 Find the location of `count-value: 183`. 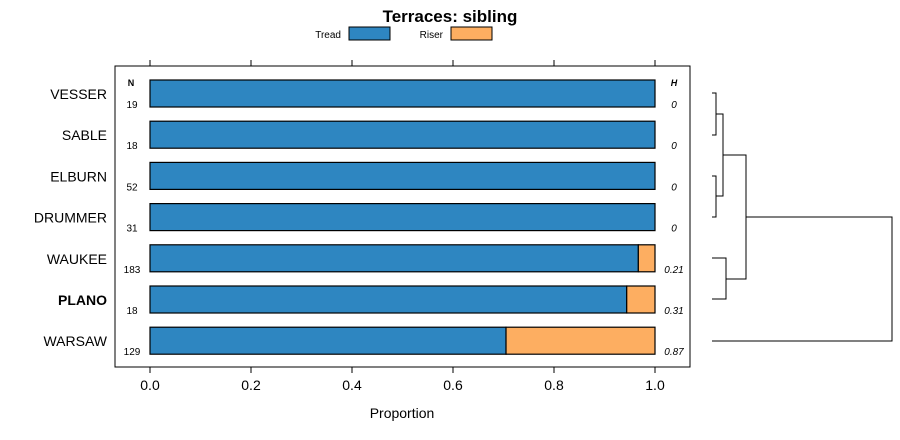

count-value: 183 is located at coordinates (132, 270).